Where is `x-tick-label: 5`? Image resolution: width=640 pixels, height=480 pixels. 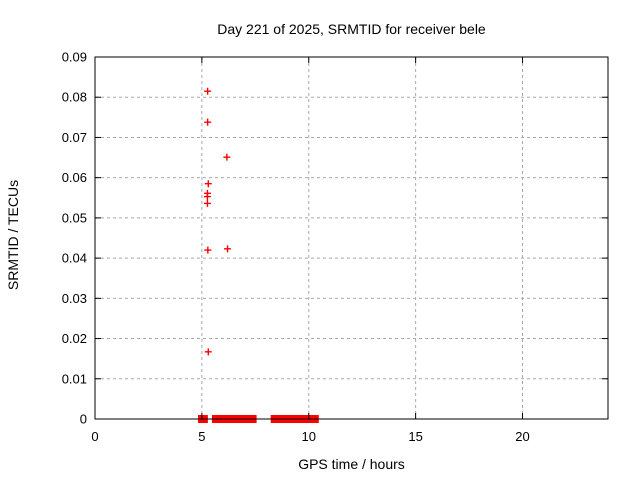
x-tick-label: 5 is located at coordinates (201, 436).